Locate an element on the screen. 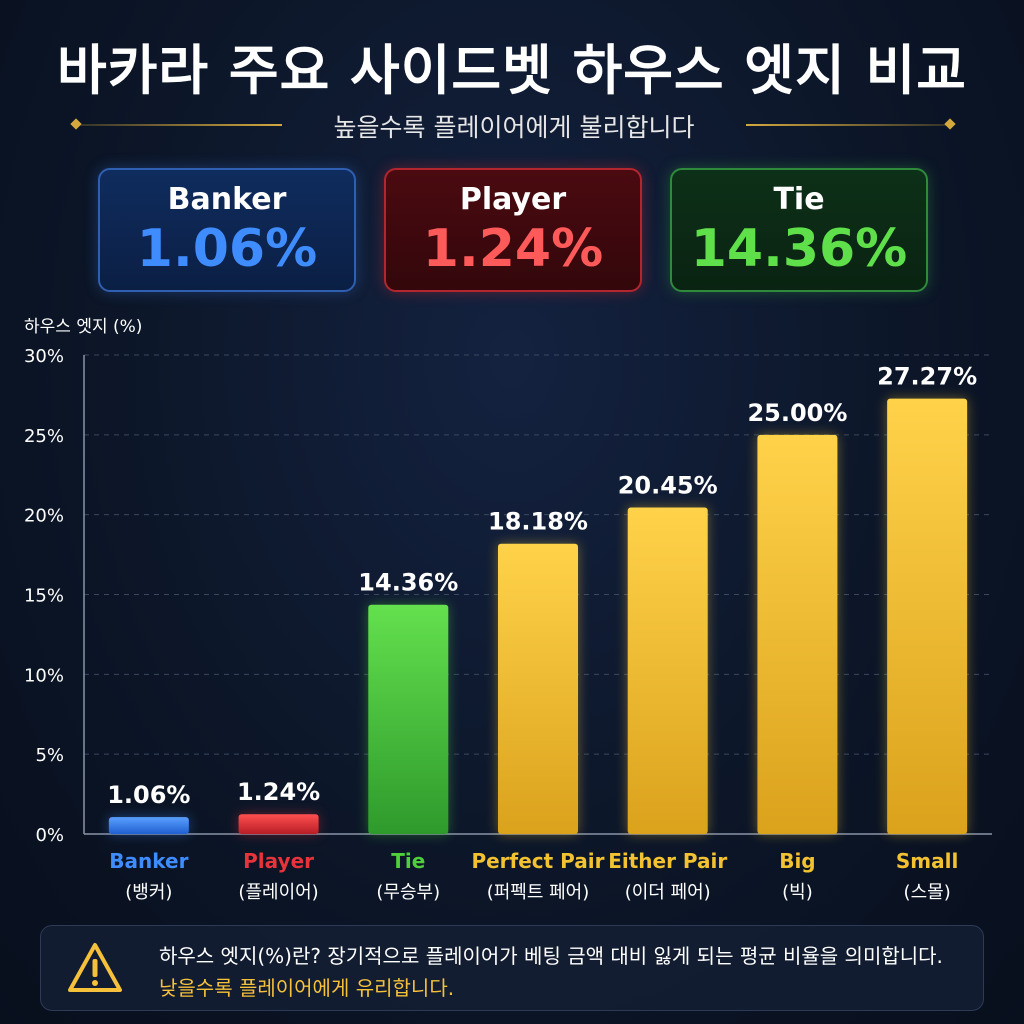 This screenshot has height=1024, width=1024. category-label-5: Big is located at coordinates (797, 861).